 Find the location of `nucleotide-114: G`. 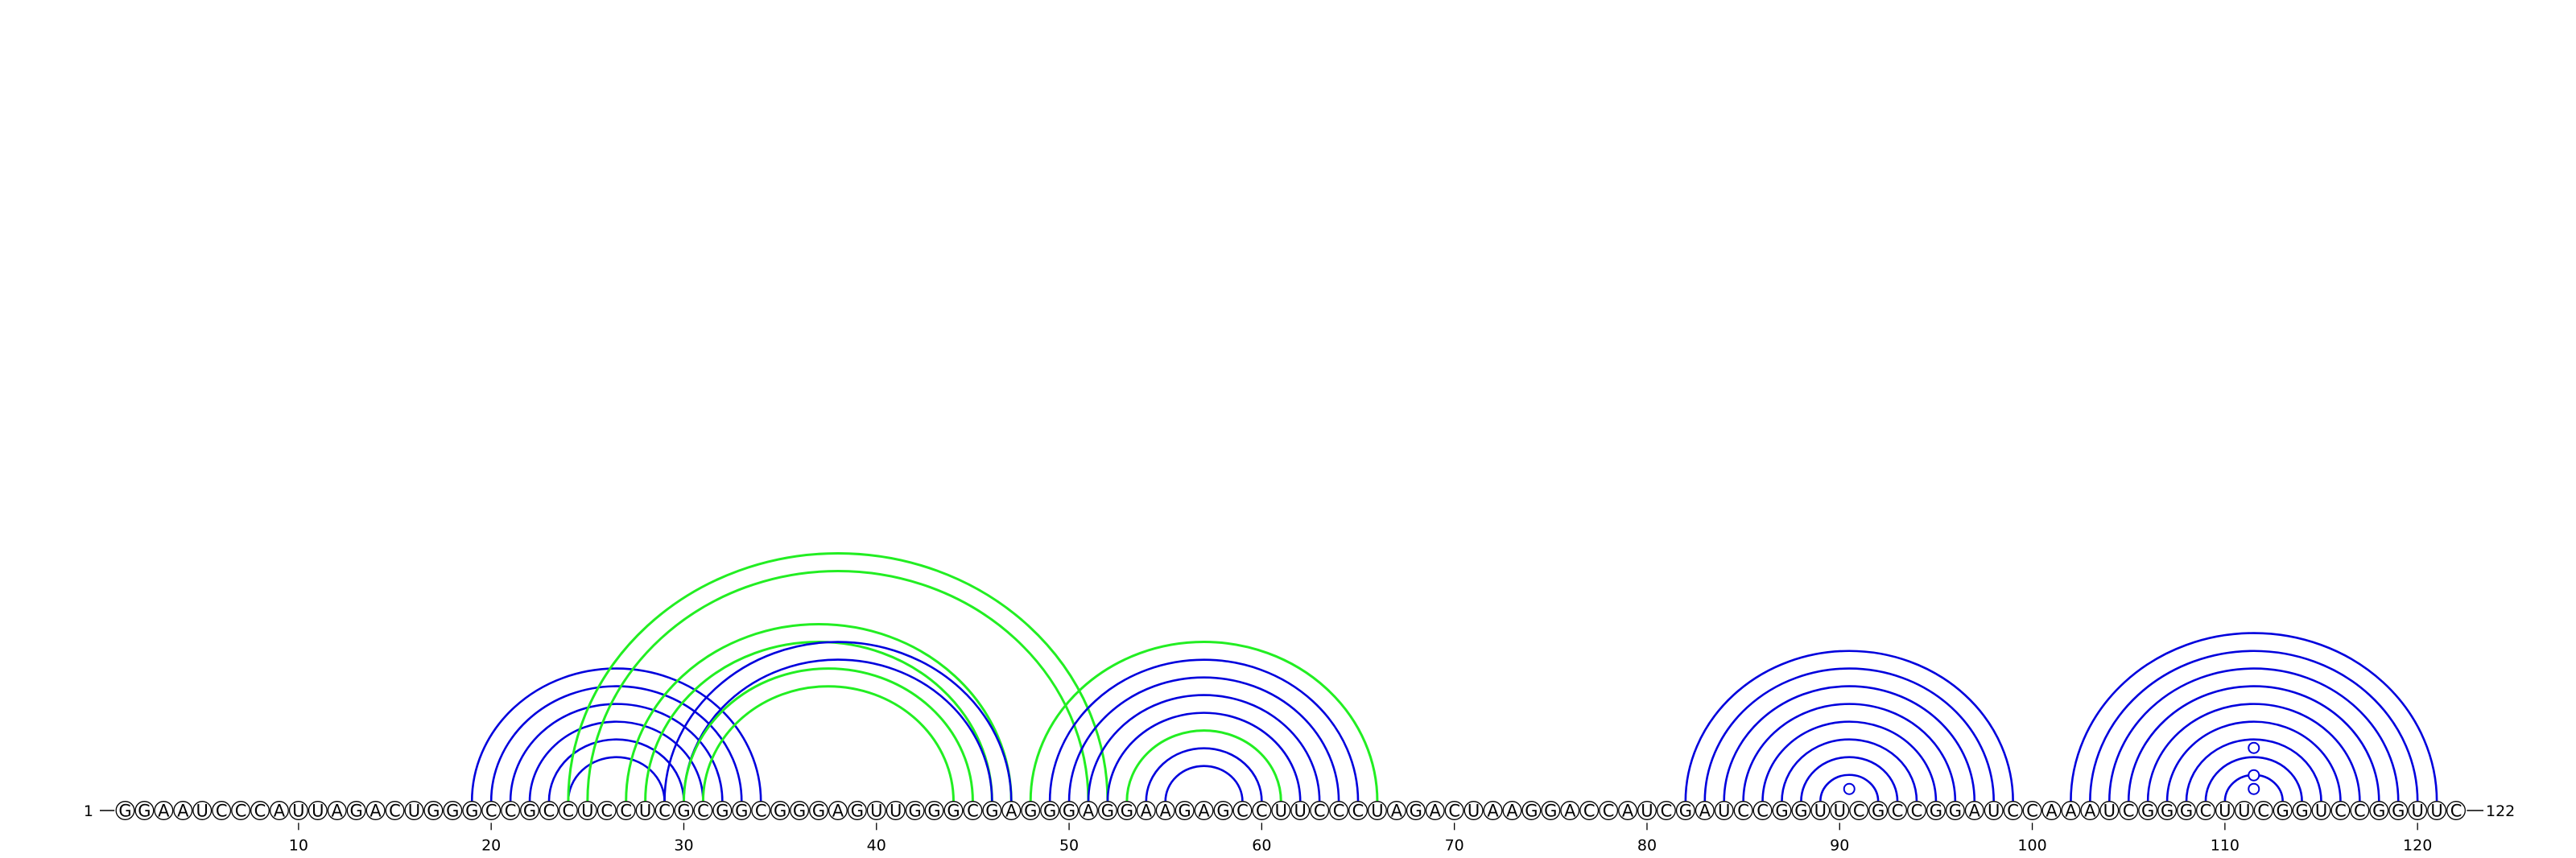

nucleotide-114: G is located at coordinates (2302, 812).